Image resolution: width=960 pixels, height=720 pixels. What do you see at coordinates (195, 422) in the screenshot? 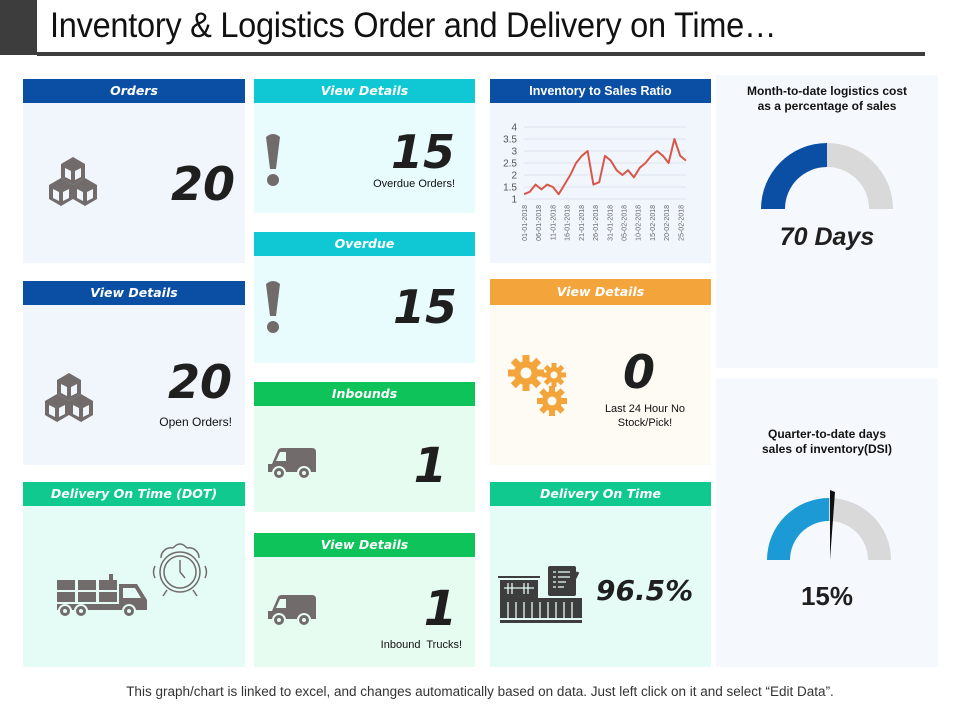
I see `open-orders-caption: Open Orders!` at bounding box center [195, 422].